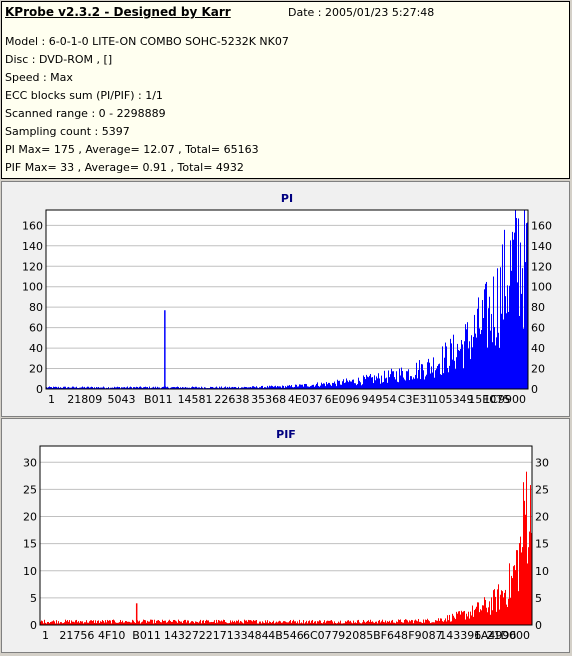 The height and width of the screenshot is (656, 572). What do you see at coordinates (538, 625) in the screenshot?
I see `y-tick-label-right: 0` at bounding box center [538, 625].